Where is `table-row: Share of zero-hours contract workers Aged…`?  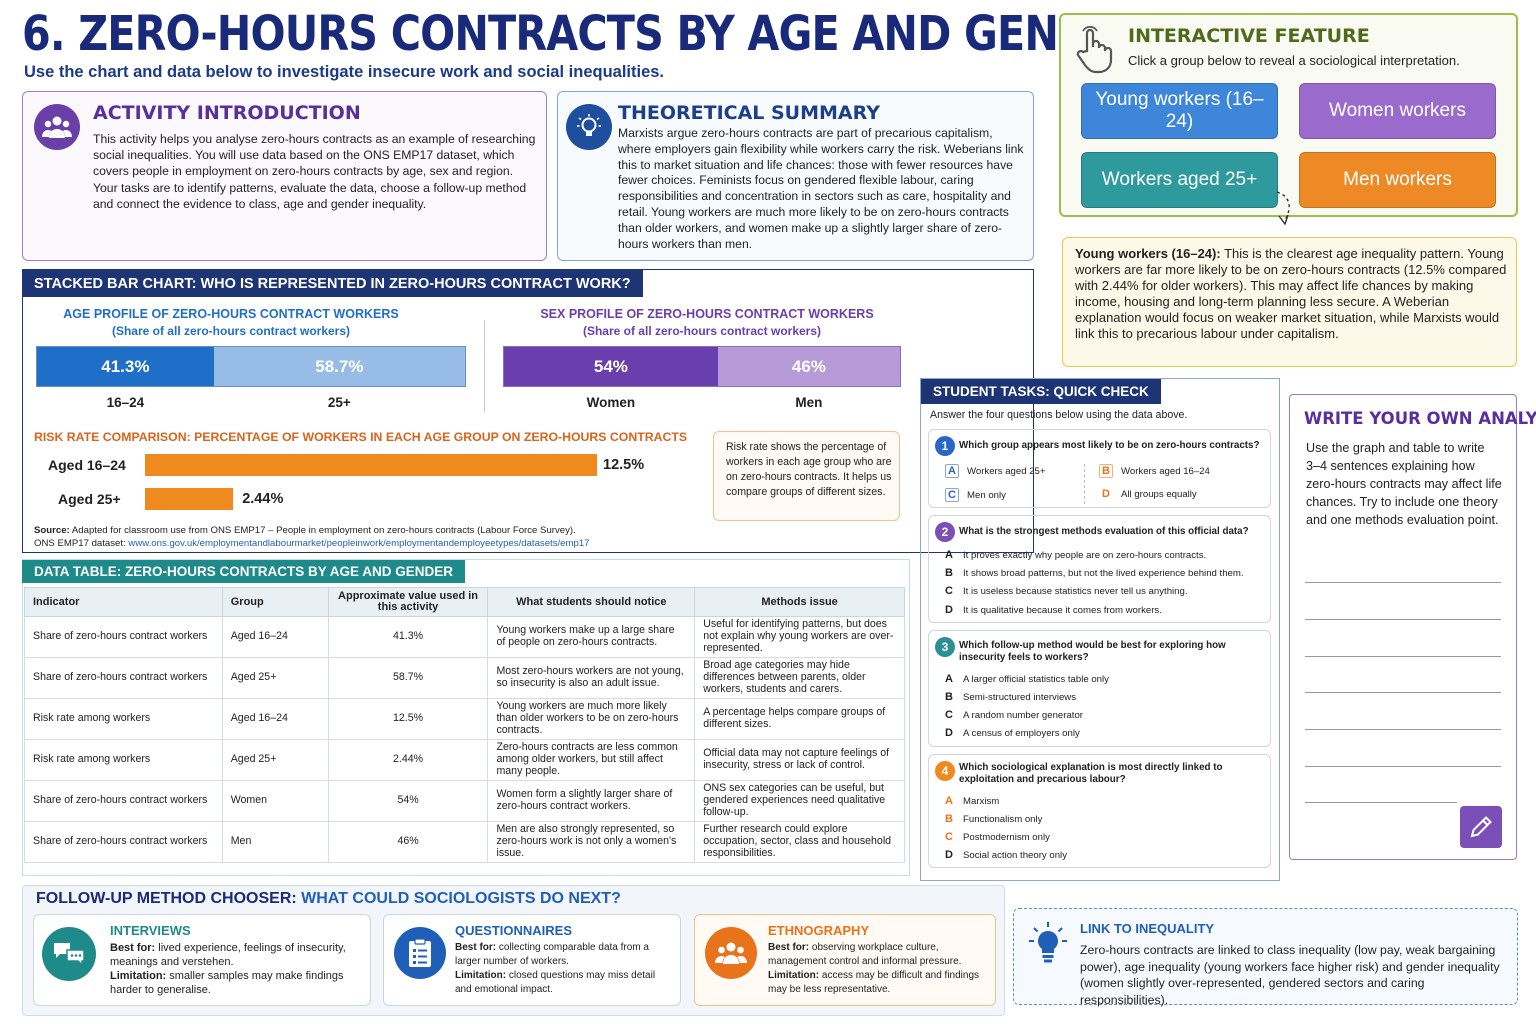 table-row: Share of zero-hours contract workers Aged… is located at coordinates (464, 678).